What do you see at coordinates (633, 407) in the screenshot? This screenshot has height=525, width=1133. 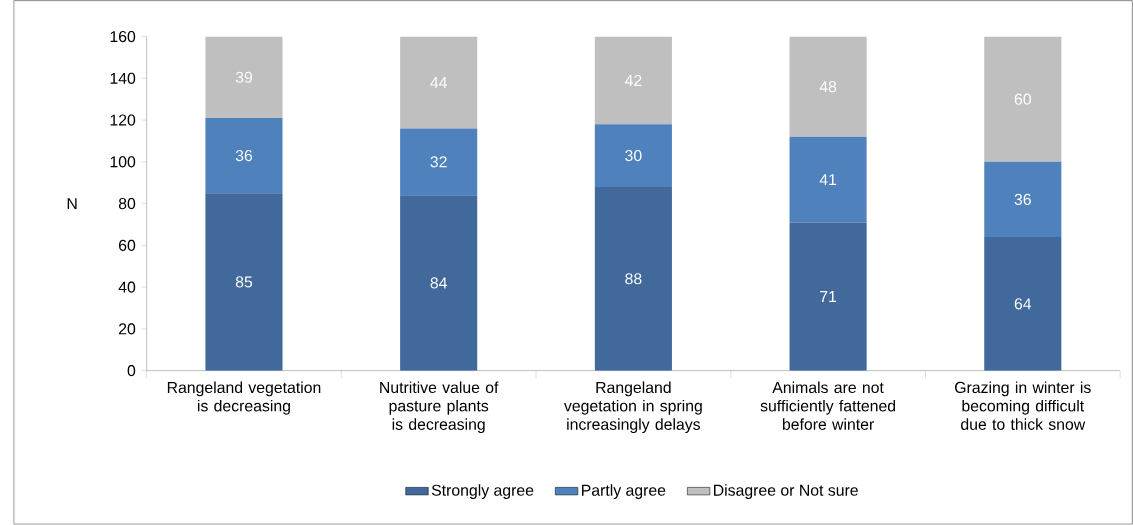 I see `x-tick-label: Rangeland vegetation in spring increasingly delays` at bounding box center [633, 407].